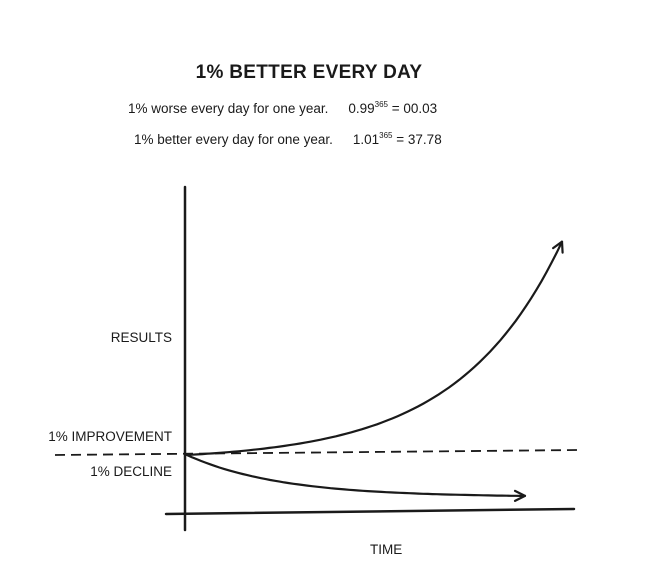 The width and height of the screenshot is (666, 576). Describe the element at coordinates (558, 247) in the screenshot. I see `series-improvement-arrowhead` at that location.